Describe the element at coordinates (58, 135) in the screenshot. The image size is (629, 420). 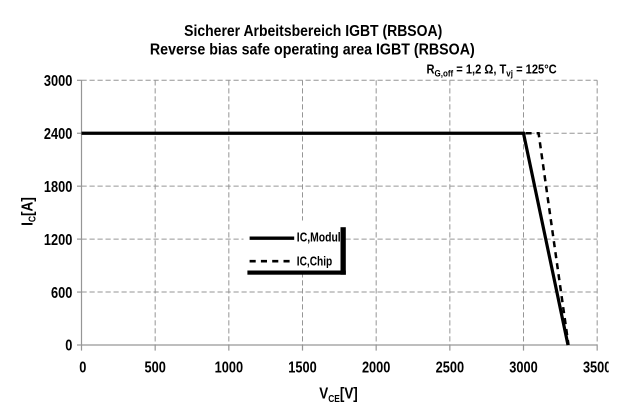
I see `svg-text: 2400` at that location.